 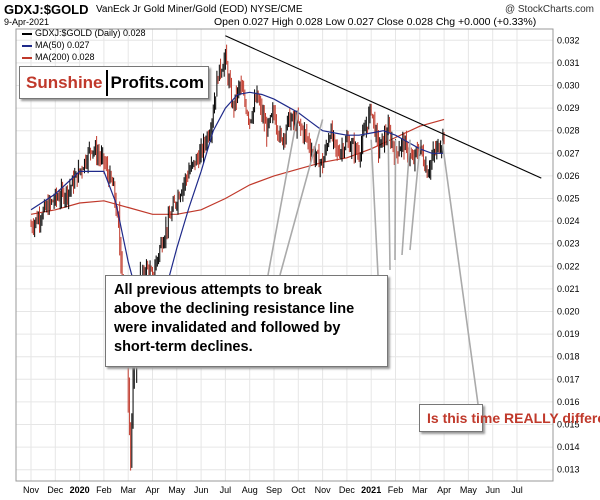 What do you see at coordinates (568, 221) in the screenshot?
I see `y-tick-label: 0.024` at bounding box center [568, 221].